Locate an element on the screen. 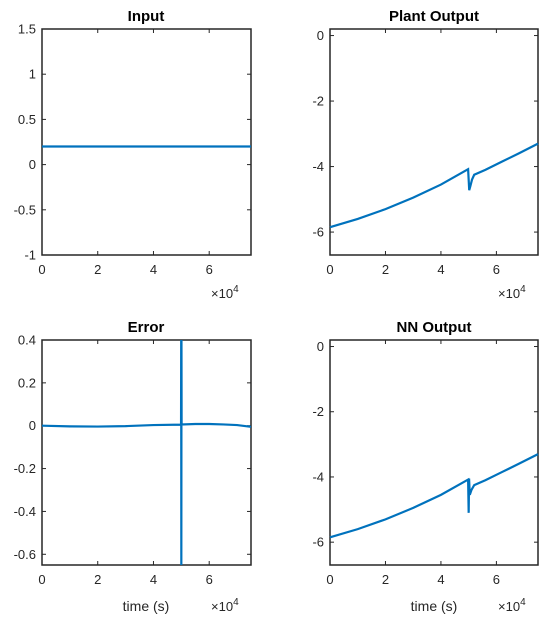 This screenshot has height=623, width=550. nn-output-series-line is located at coordinates (434, 496).